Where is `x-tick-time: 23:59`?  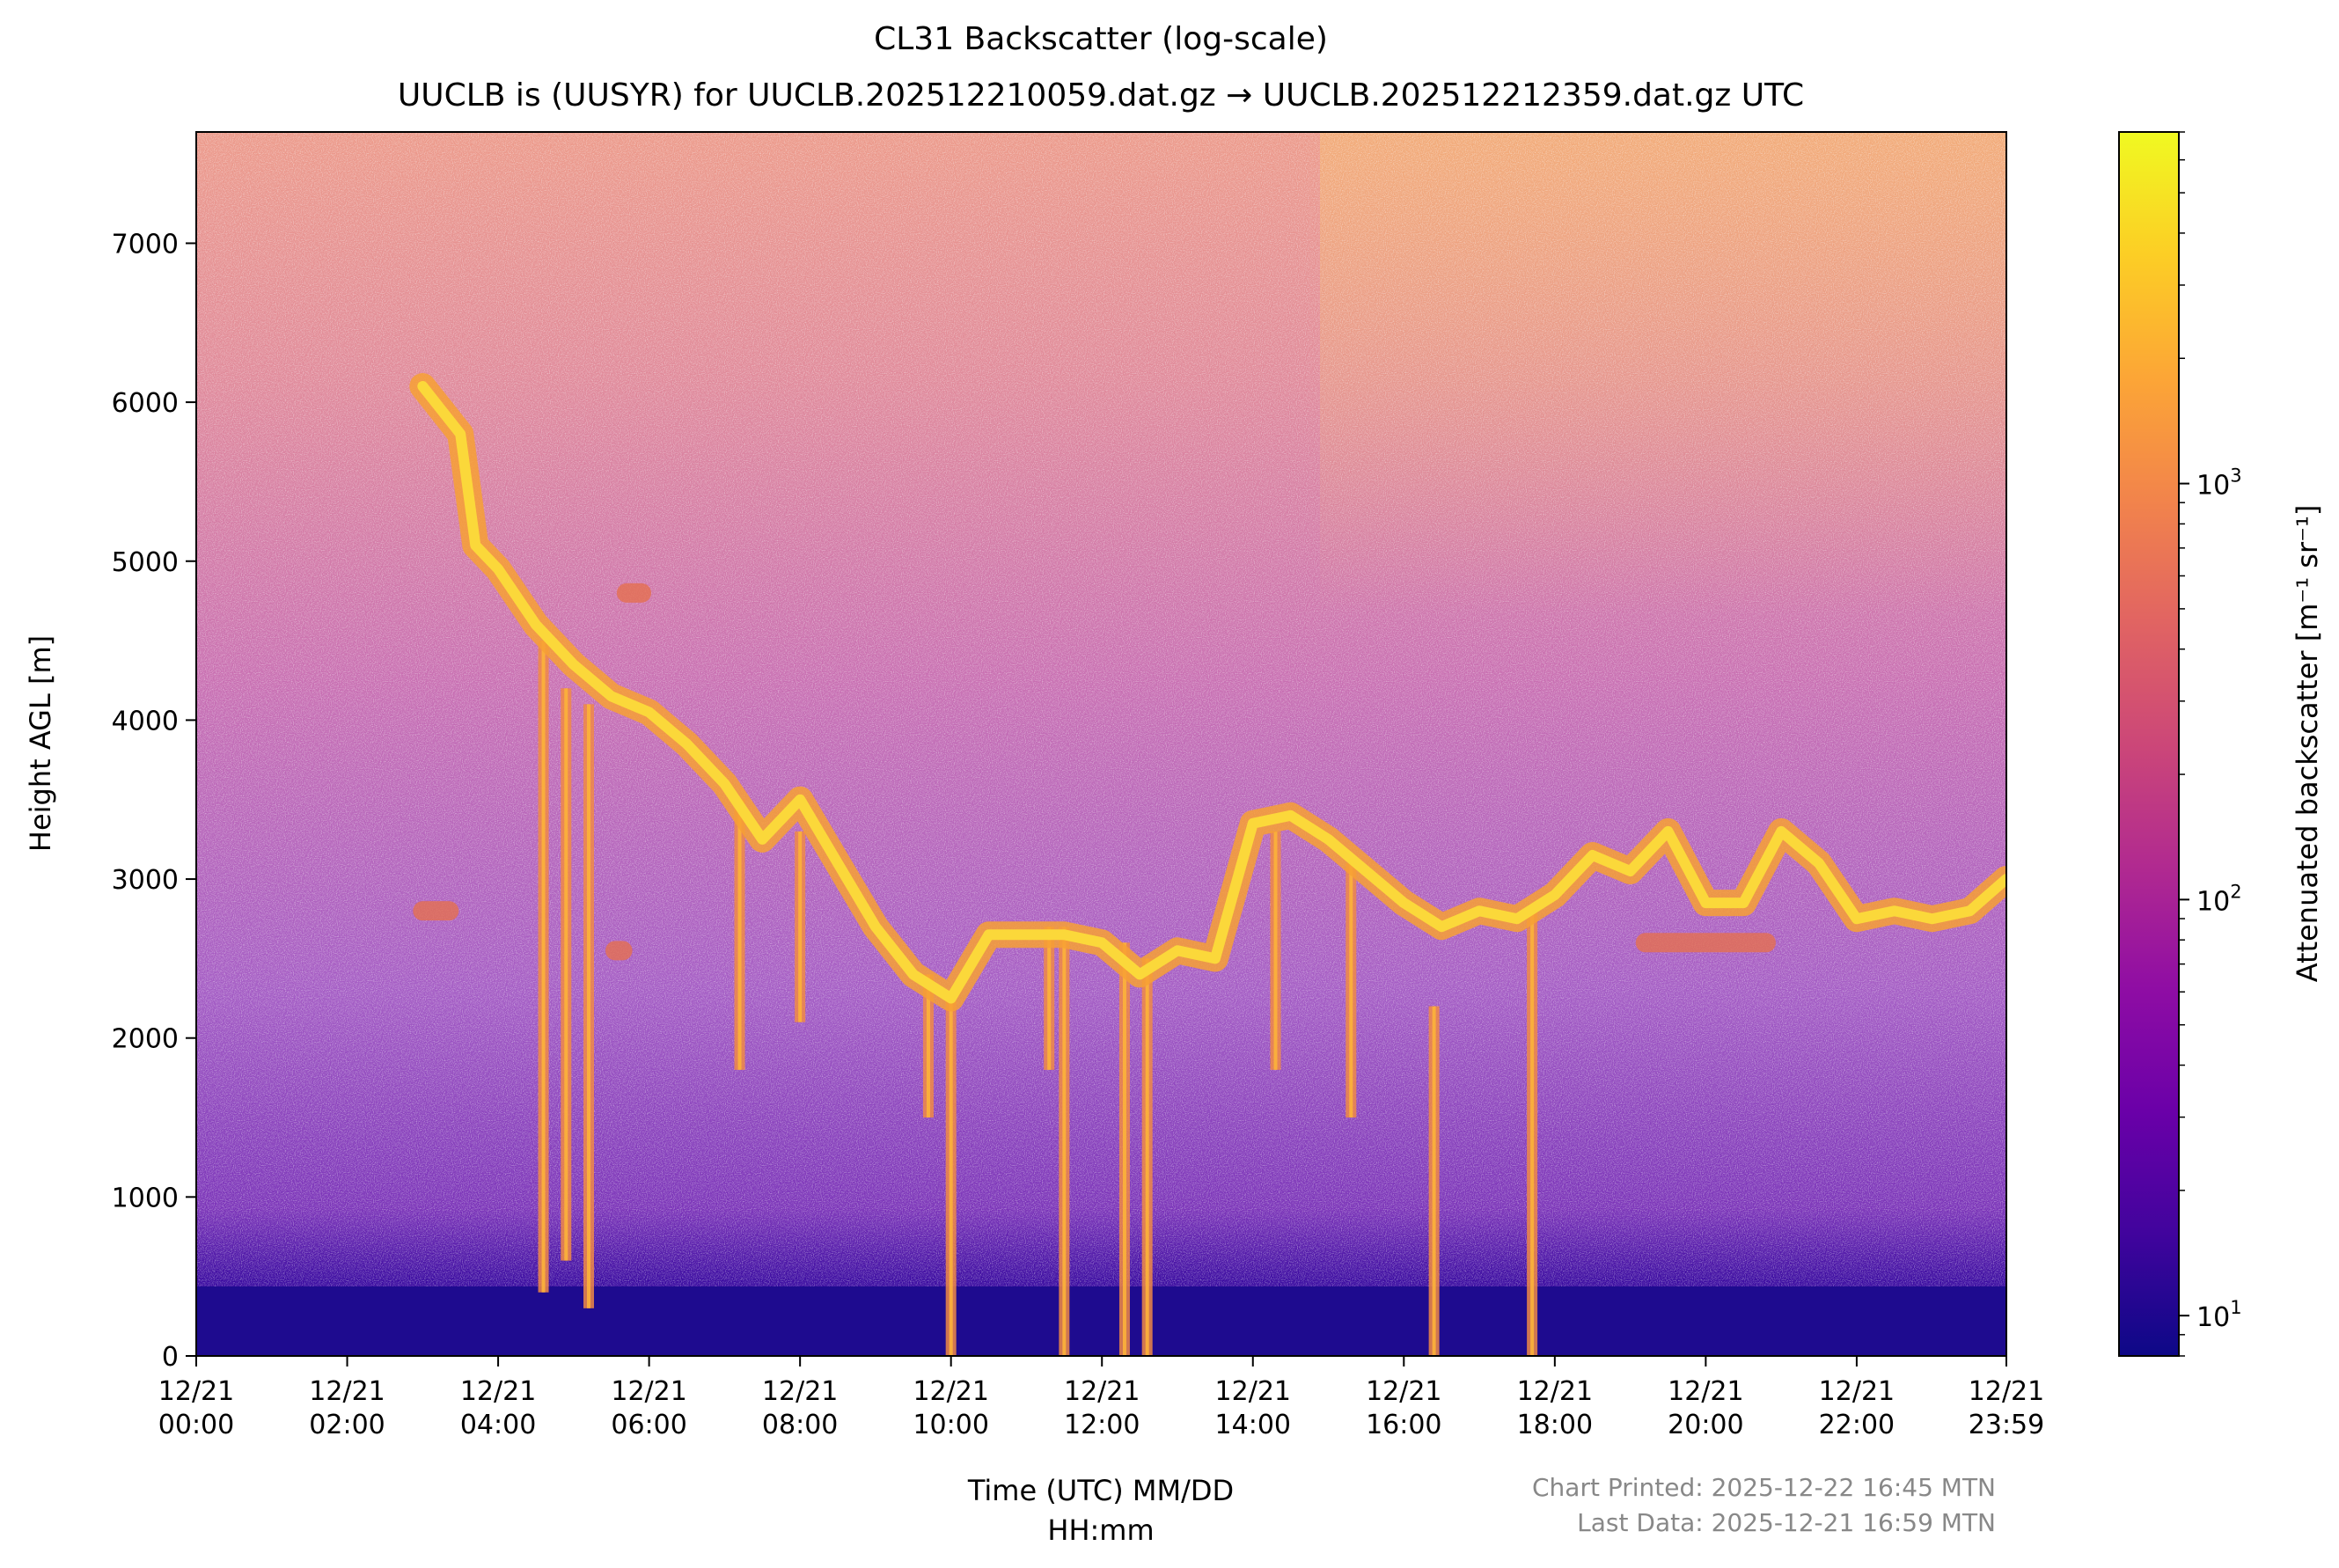 x-tick-time: 23:59 is located at coordinates (2006, 1425).